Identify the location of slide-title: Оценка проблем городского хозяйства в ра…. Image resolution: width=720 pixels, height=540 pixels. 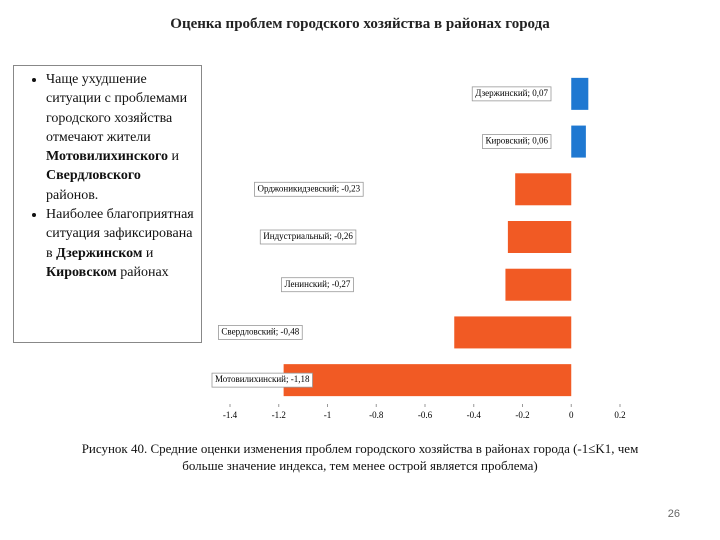
(360, 24).